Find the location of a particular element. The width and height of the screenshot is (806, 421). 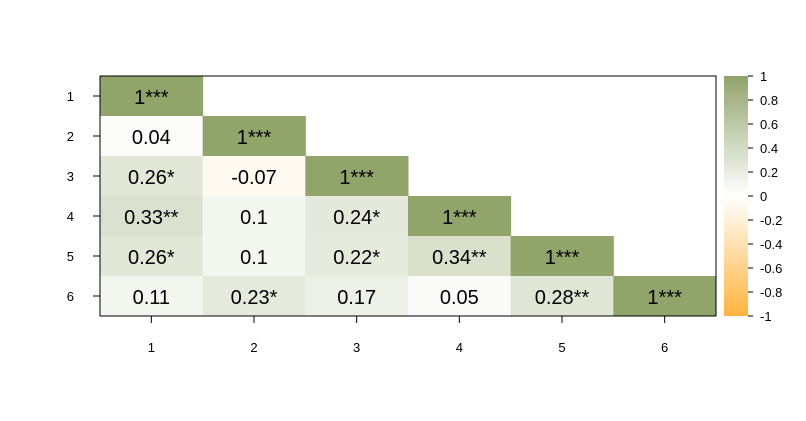

colorbar: 1 0.8 0.6 0.4 0.2 0 -0.2 -0.4 -0.6 -0.8 -1 is located at coordinates (753, 196).